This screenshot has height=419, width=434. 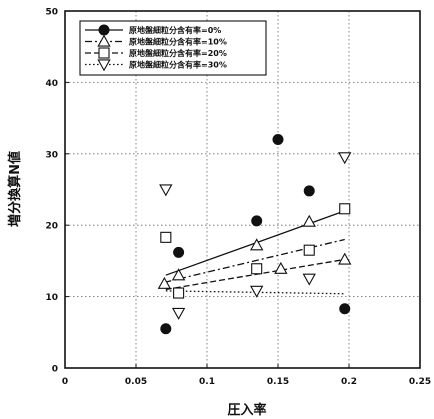 I want to click on trend-line, so click(x=255, y=274).